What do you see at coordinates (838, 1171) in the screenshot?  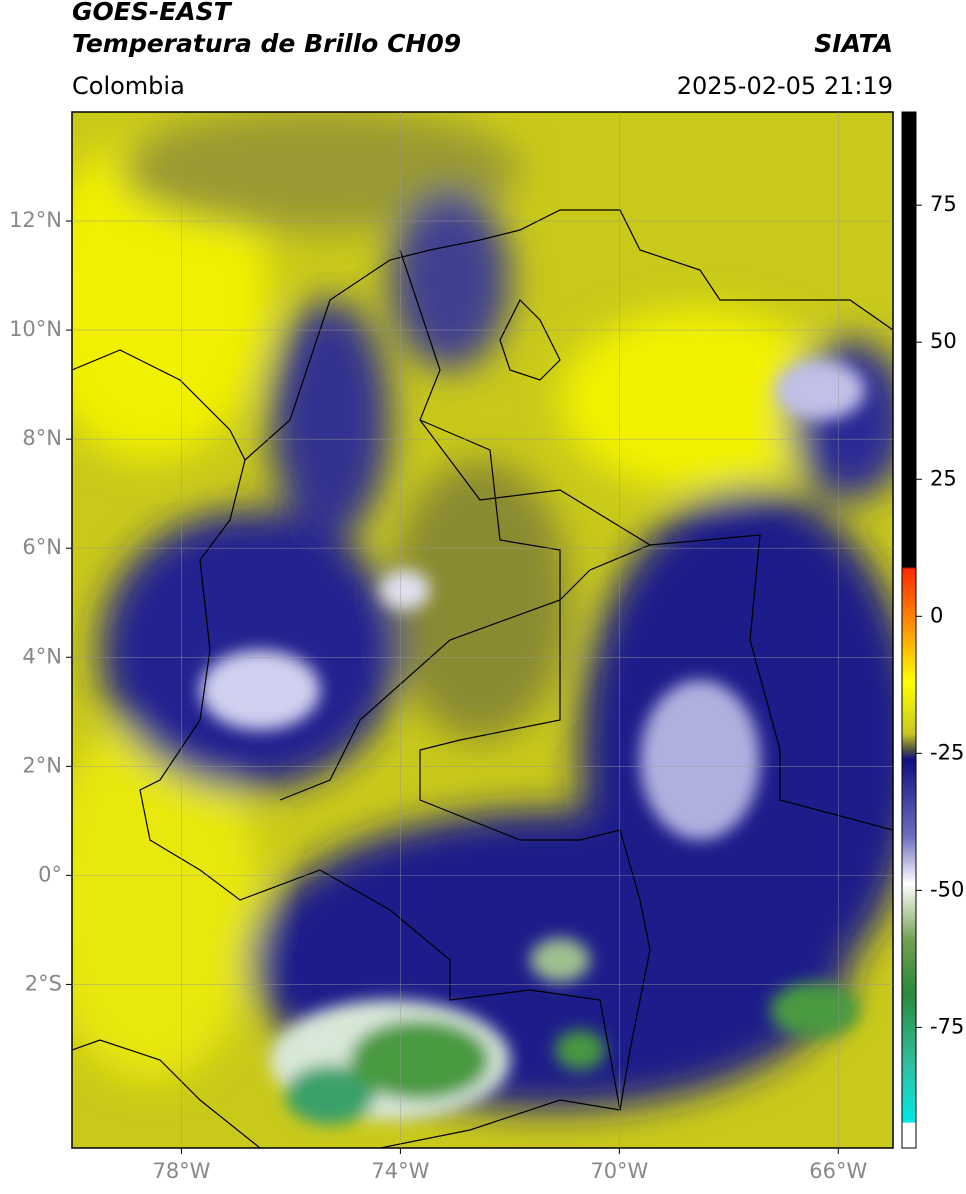 I see `x-tick-label: 66°W` at bounding box center [838, 1171].